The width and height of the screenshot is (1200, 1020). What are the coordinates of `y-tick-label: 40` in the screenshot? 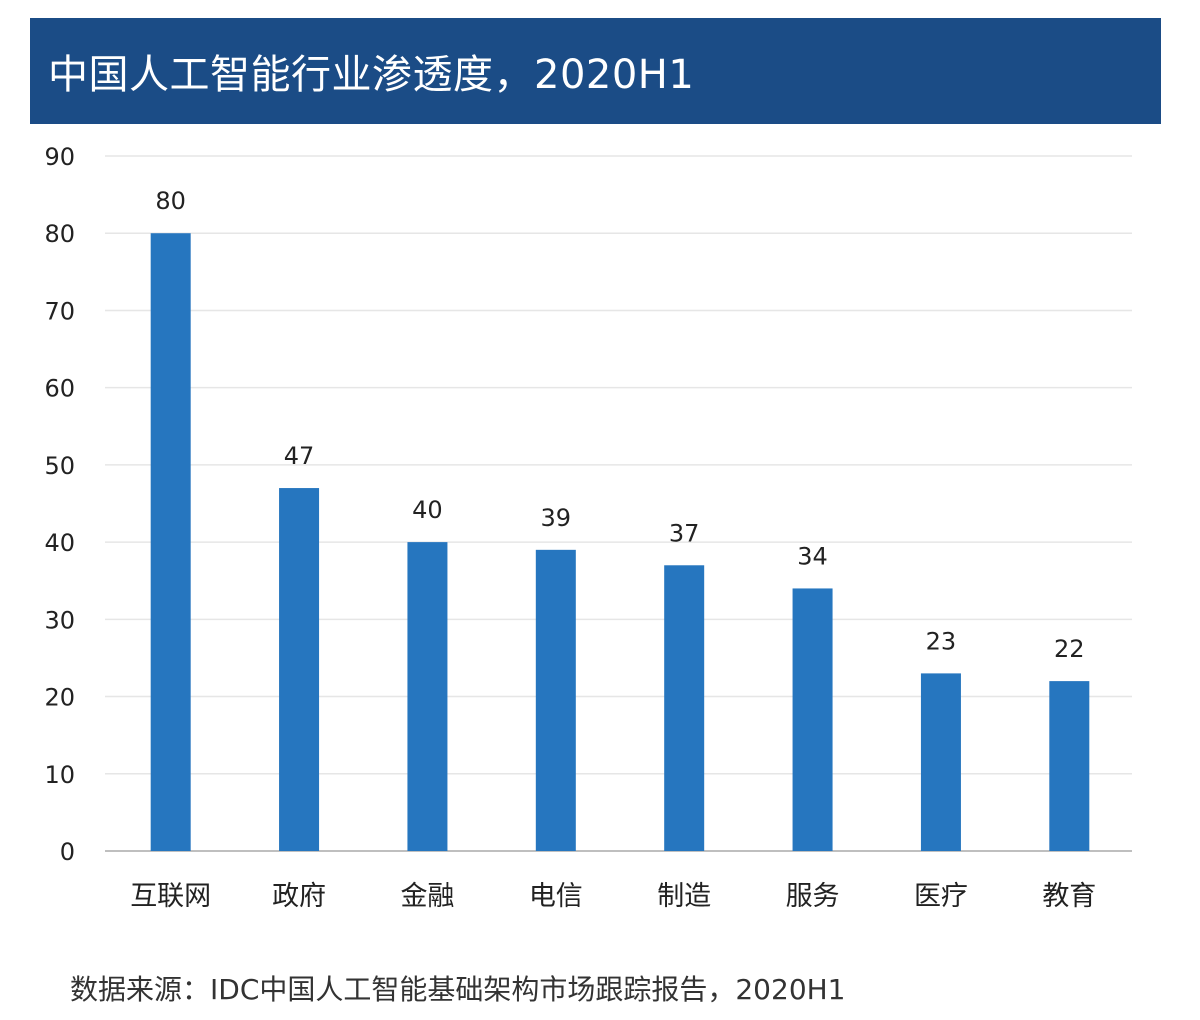 It's located at (59, 543).